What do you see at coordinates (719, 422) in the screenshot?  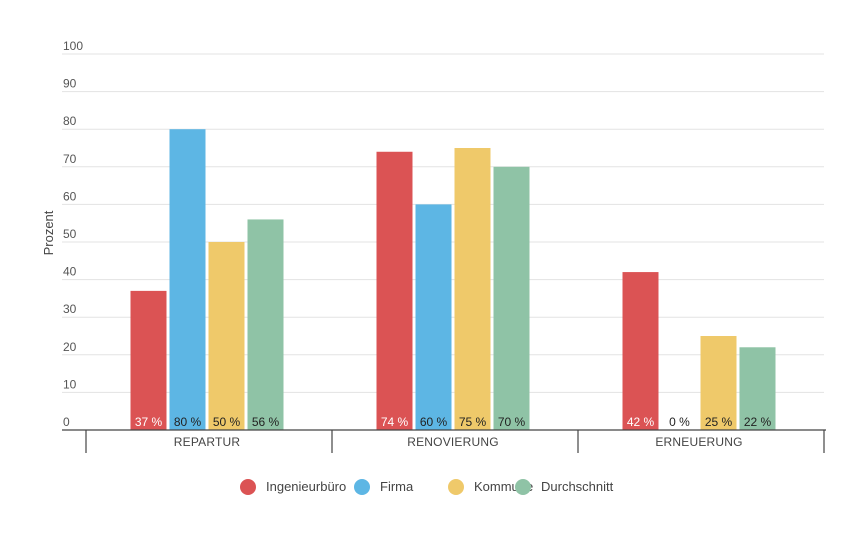 I see `data-label: 25 %` at bounding box center [719, 422].